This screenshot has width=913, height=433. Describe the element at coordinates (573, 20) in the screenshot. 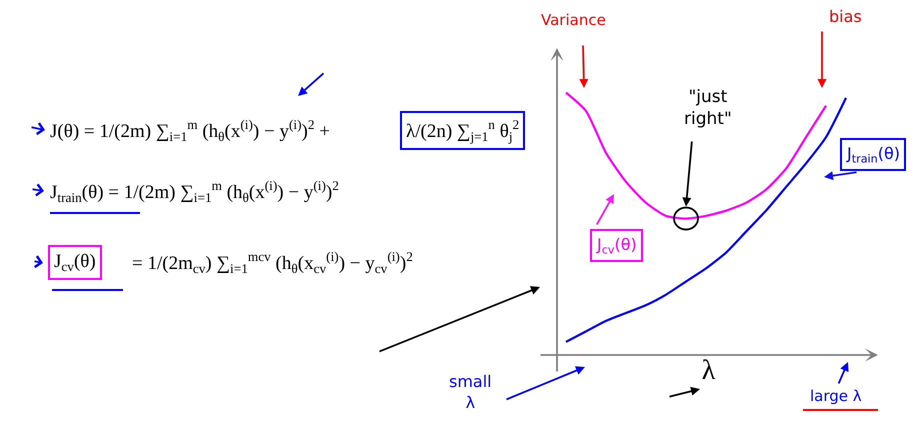

I see `text: Variance` at that location.